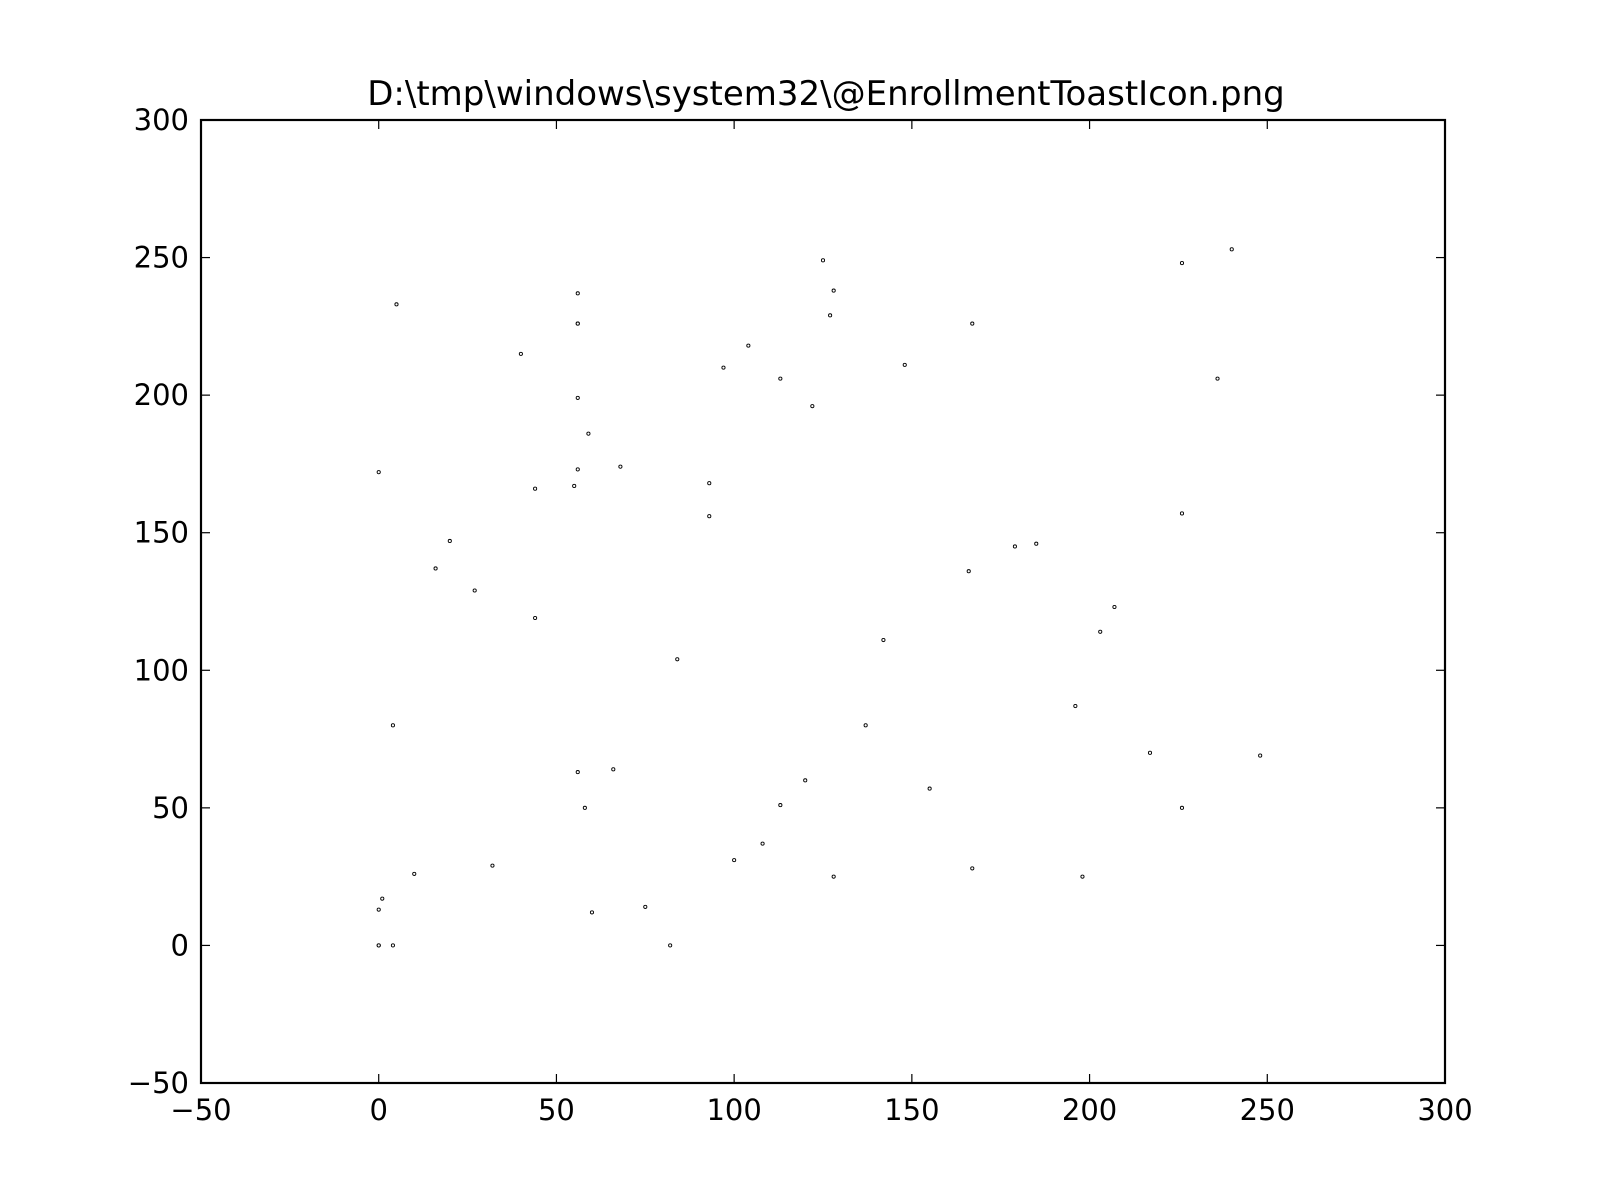 This screenshot has width=1600, height=1200. Describe the element at coordinates (161, 258) in the screenshot. I see `y-tick-label: 250` at that location.